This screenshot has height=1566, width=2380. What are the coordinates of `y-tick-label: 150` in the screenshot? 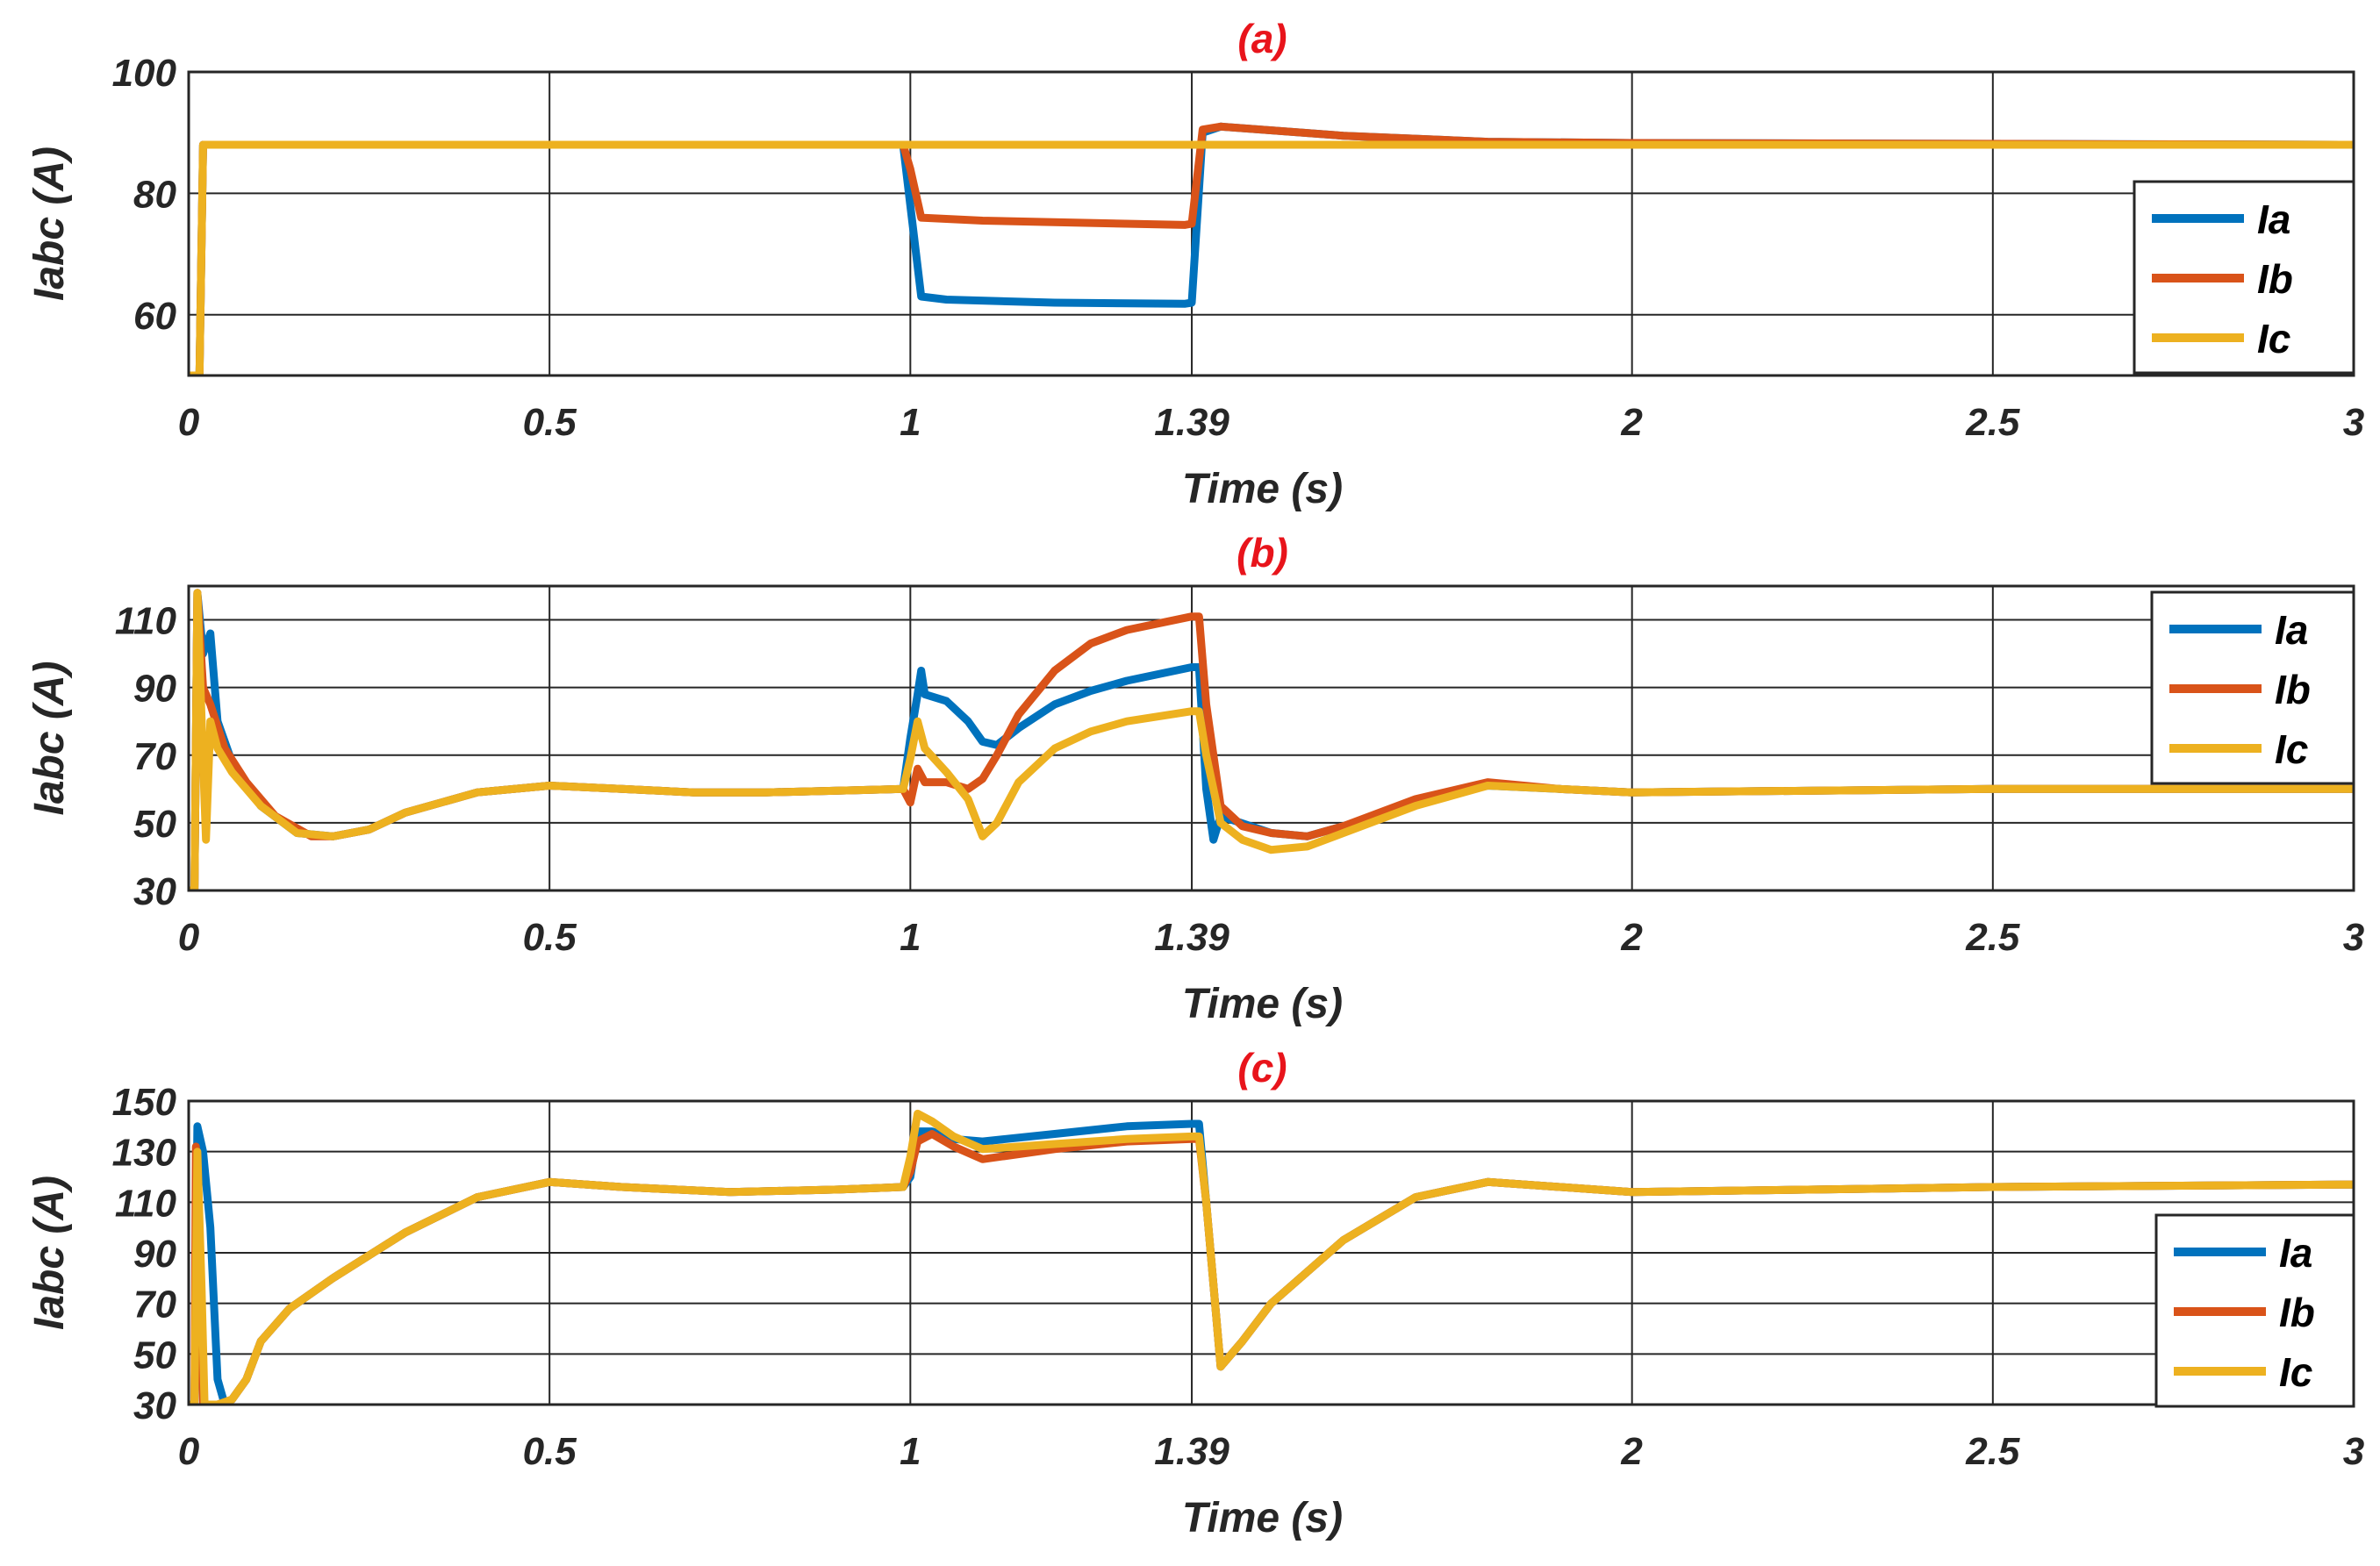 It's located at (144, 1102).